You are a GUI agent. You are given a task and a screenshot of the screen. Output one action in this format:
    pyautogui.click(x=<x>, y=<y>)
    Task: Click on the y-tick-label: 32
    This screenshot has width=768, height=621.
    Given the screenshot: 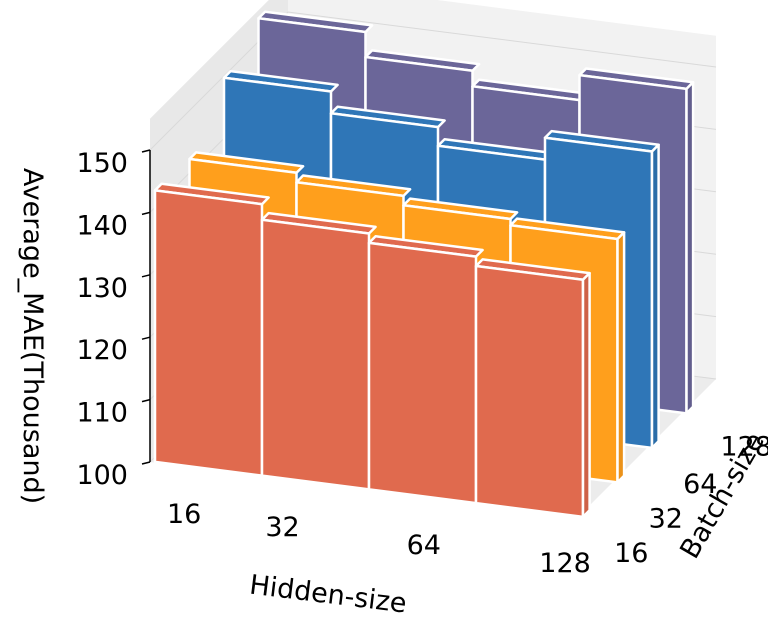 What is the action you would take?
    pyautogui.click(x=666, y=518)
    